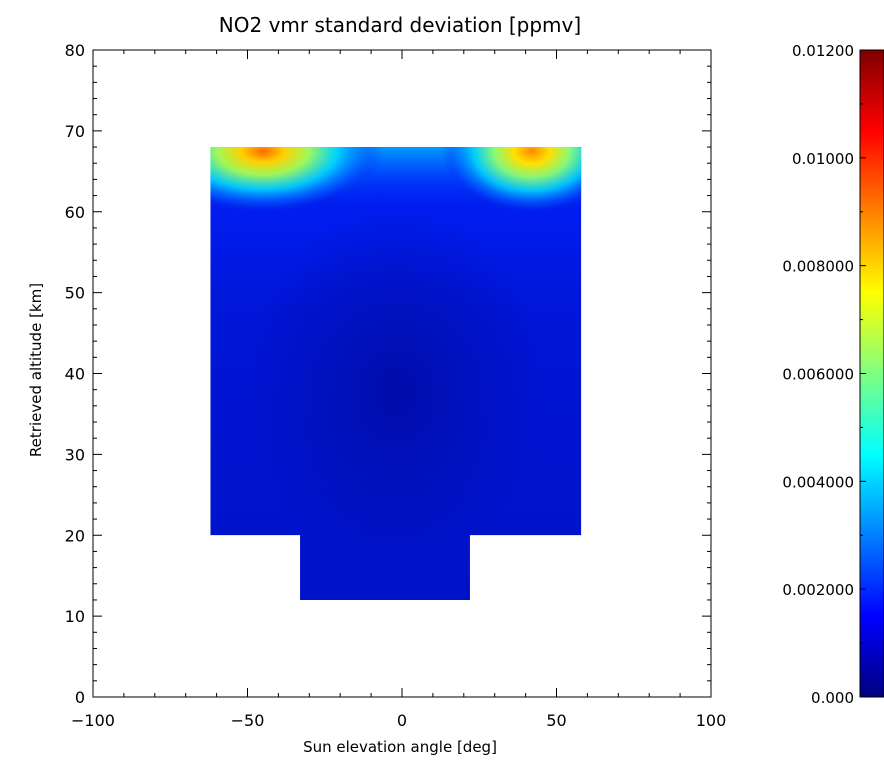 Image resolution: width=884 pixels, height=764 pixels. I want to click on y-tick-label: 20, so click(75, 535).